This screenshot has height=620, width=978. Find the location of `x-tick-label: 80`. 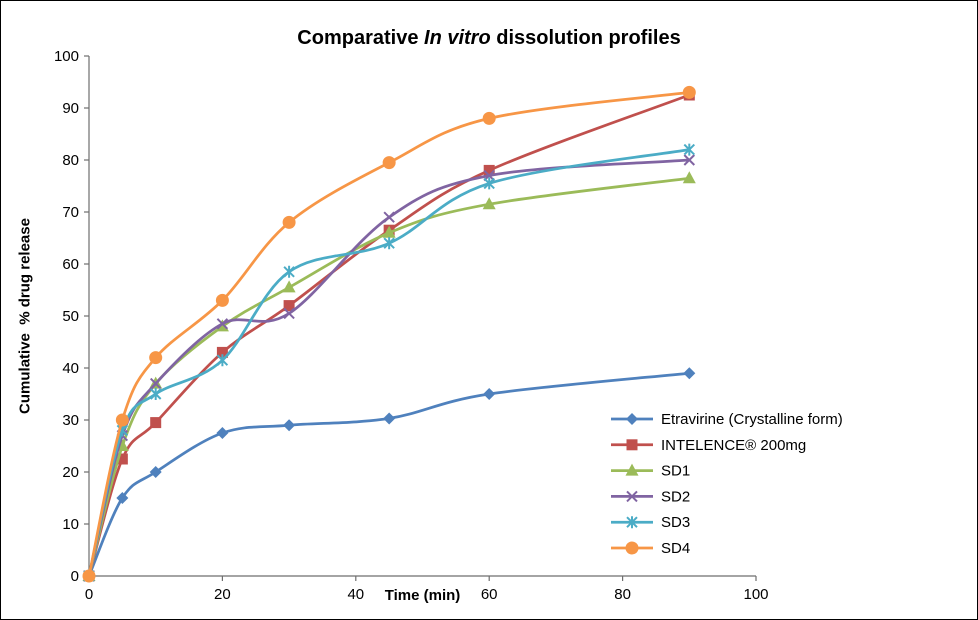

x-tick-label: 80 is located at coordinates (622, 594).